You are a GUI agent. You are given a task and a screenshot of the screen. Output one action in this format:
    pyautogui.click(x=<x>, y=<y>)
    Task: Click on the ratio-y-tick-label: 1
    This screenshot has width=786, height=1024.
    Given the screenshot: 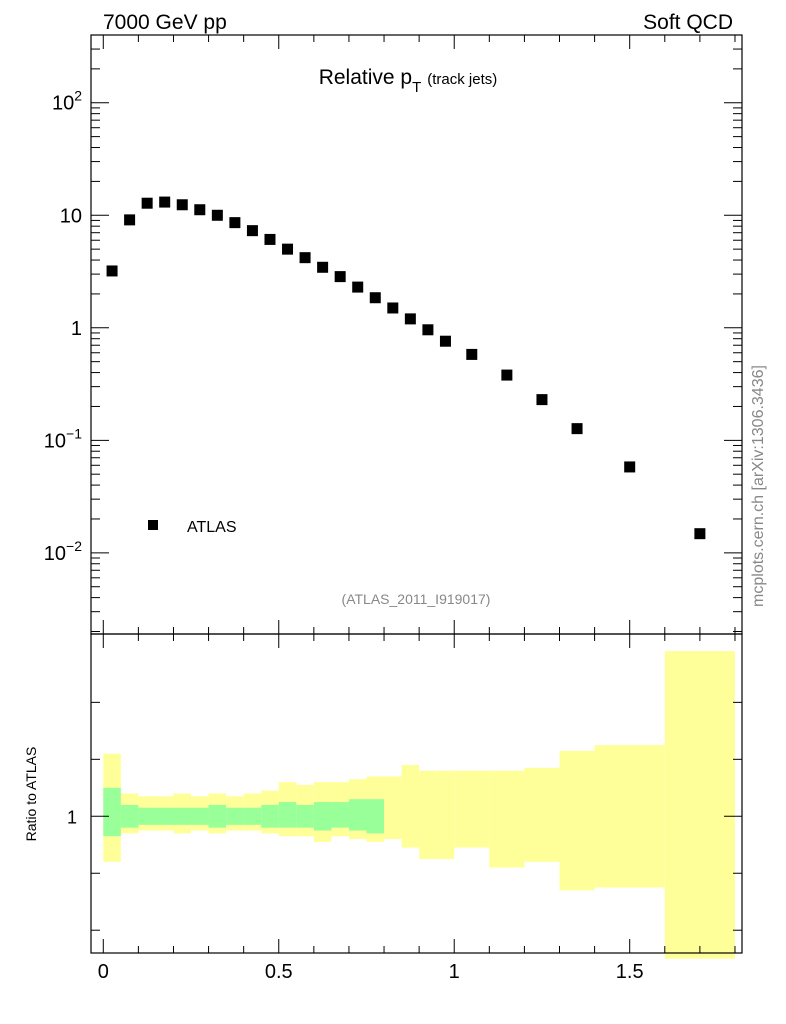 What is the action you would take?
    pyautogui.click(x=72, y=817)
    